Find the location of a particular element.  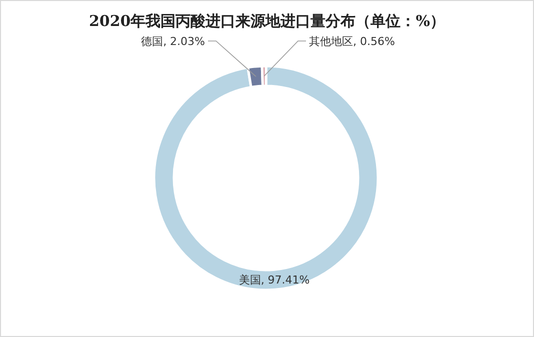

chart-title: 2020年我国丙酸进口来源地进口量分布（单位：%） is located at coordinates (267, 21).